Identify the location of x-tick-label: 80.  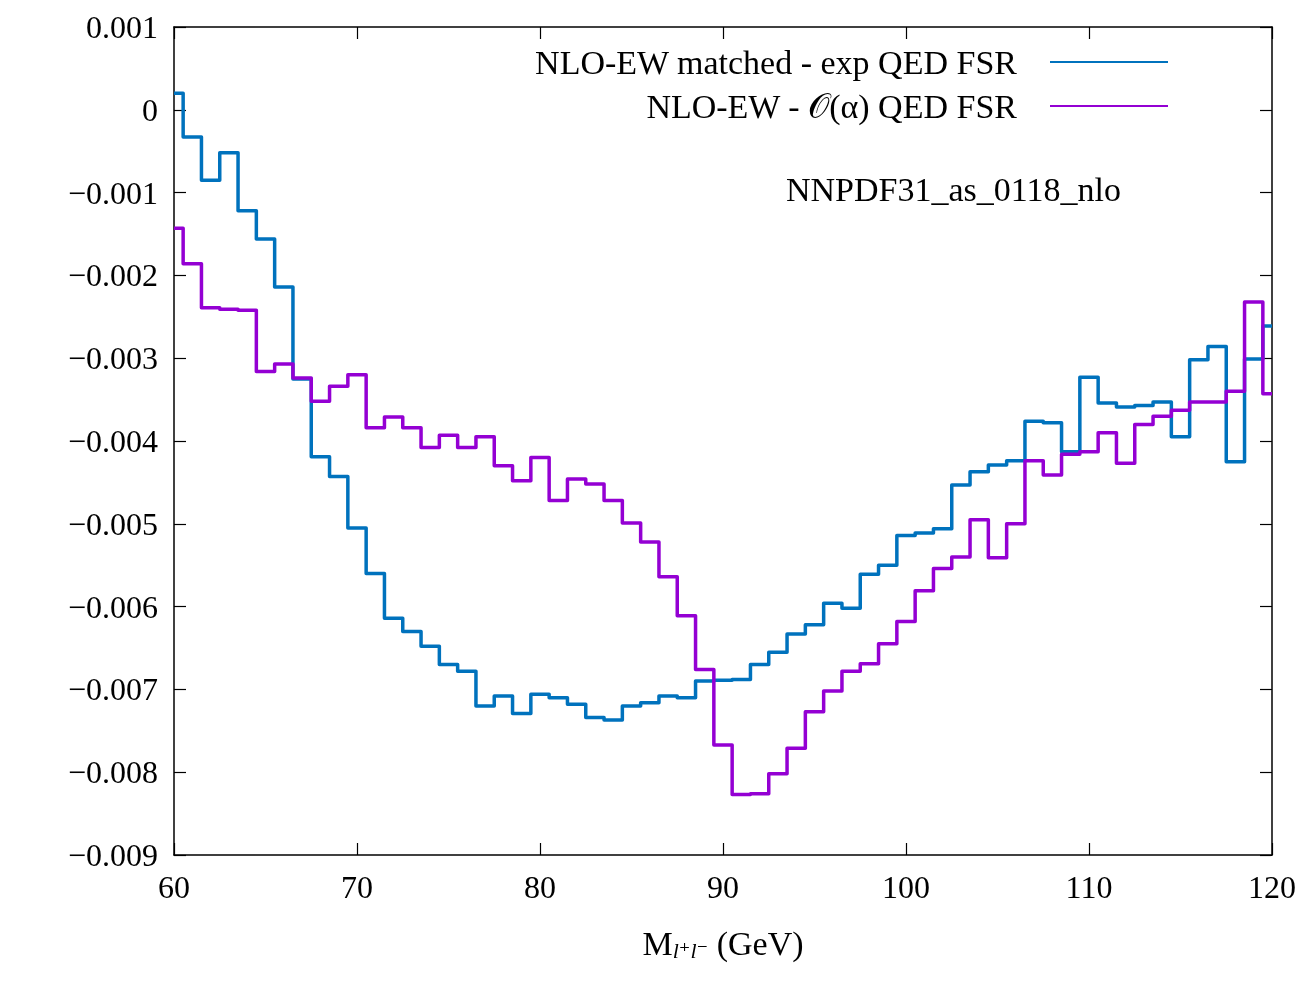
(540, 887).